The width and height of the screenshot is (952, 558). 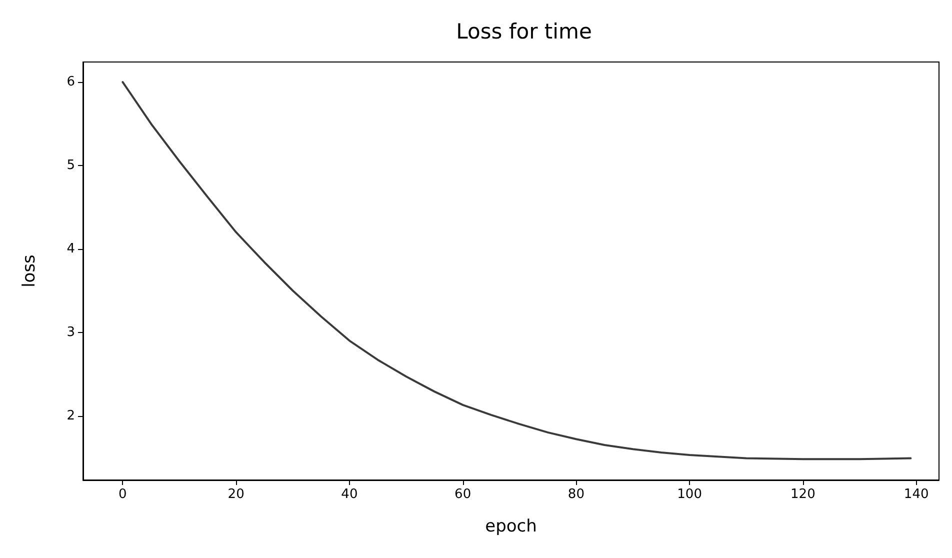 What do you see at coordinates (70, 332) in the screenshot?
I see `y-tick-label: 3` at bounding box center [70, 332].